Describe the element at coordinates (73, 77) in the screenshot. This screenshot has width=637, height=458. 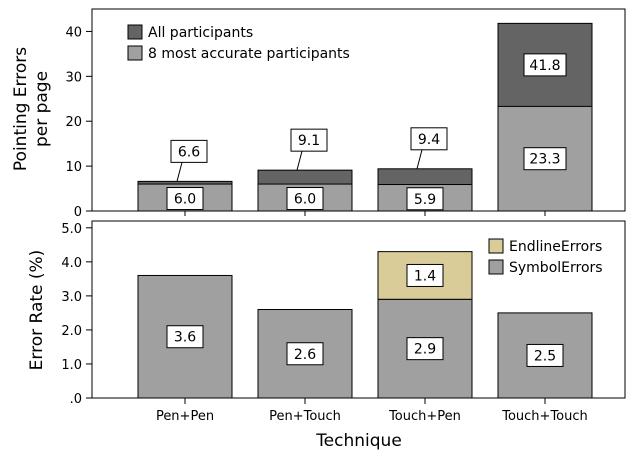
I see `top-y-tick-label: 30` at that location.